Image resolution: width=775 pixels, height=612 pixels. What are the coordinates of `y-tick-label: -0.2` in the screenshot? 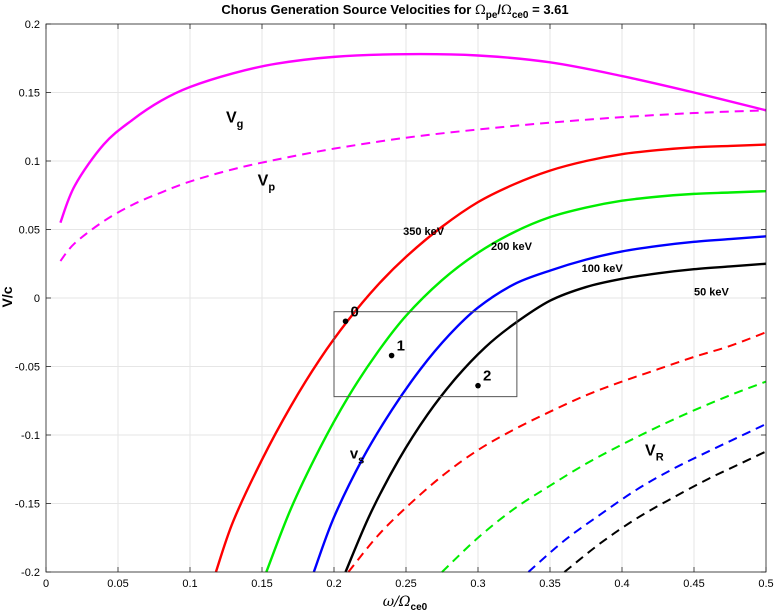 It's located at (30, 573).